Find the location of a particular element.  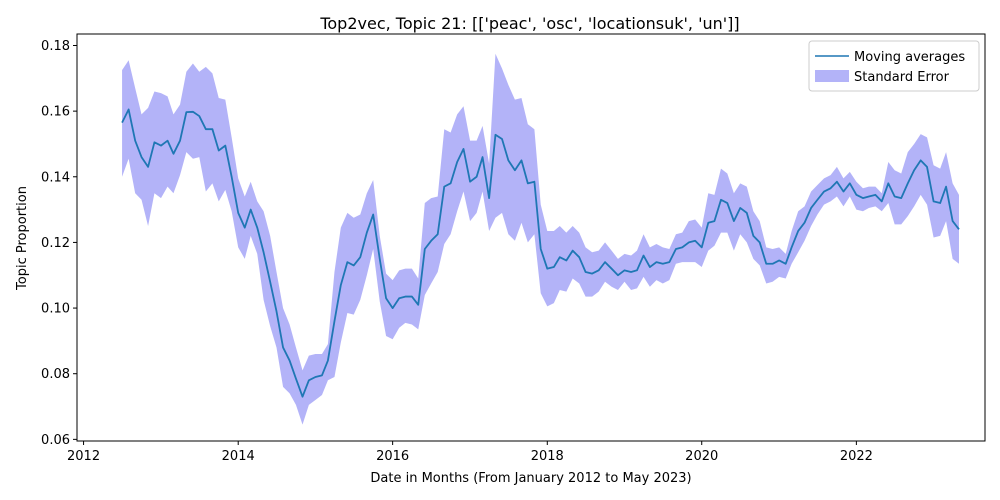

legend-label-moving-averages: Moving averages is located at coordinates (909, 57).